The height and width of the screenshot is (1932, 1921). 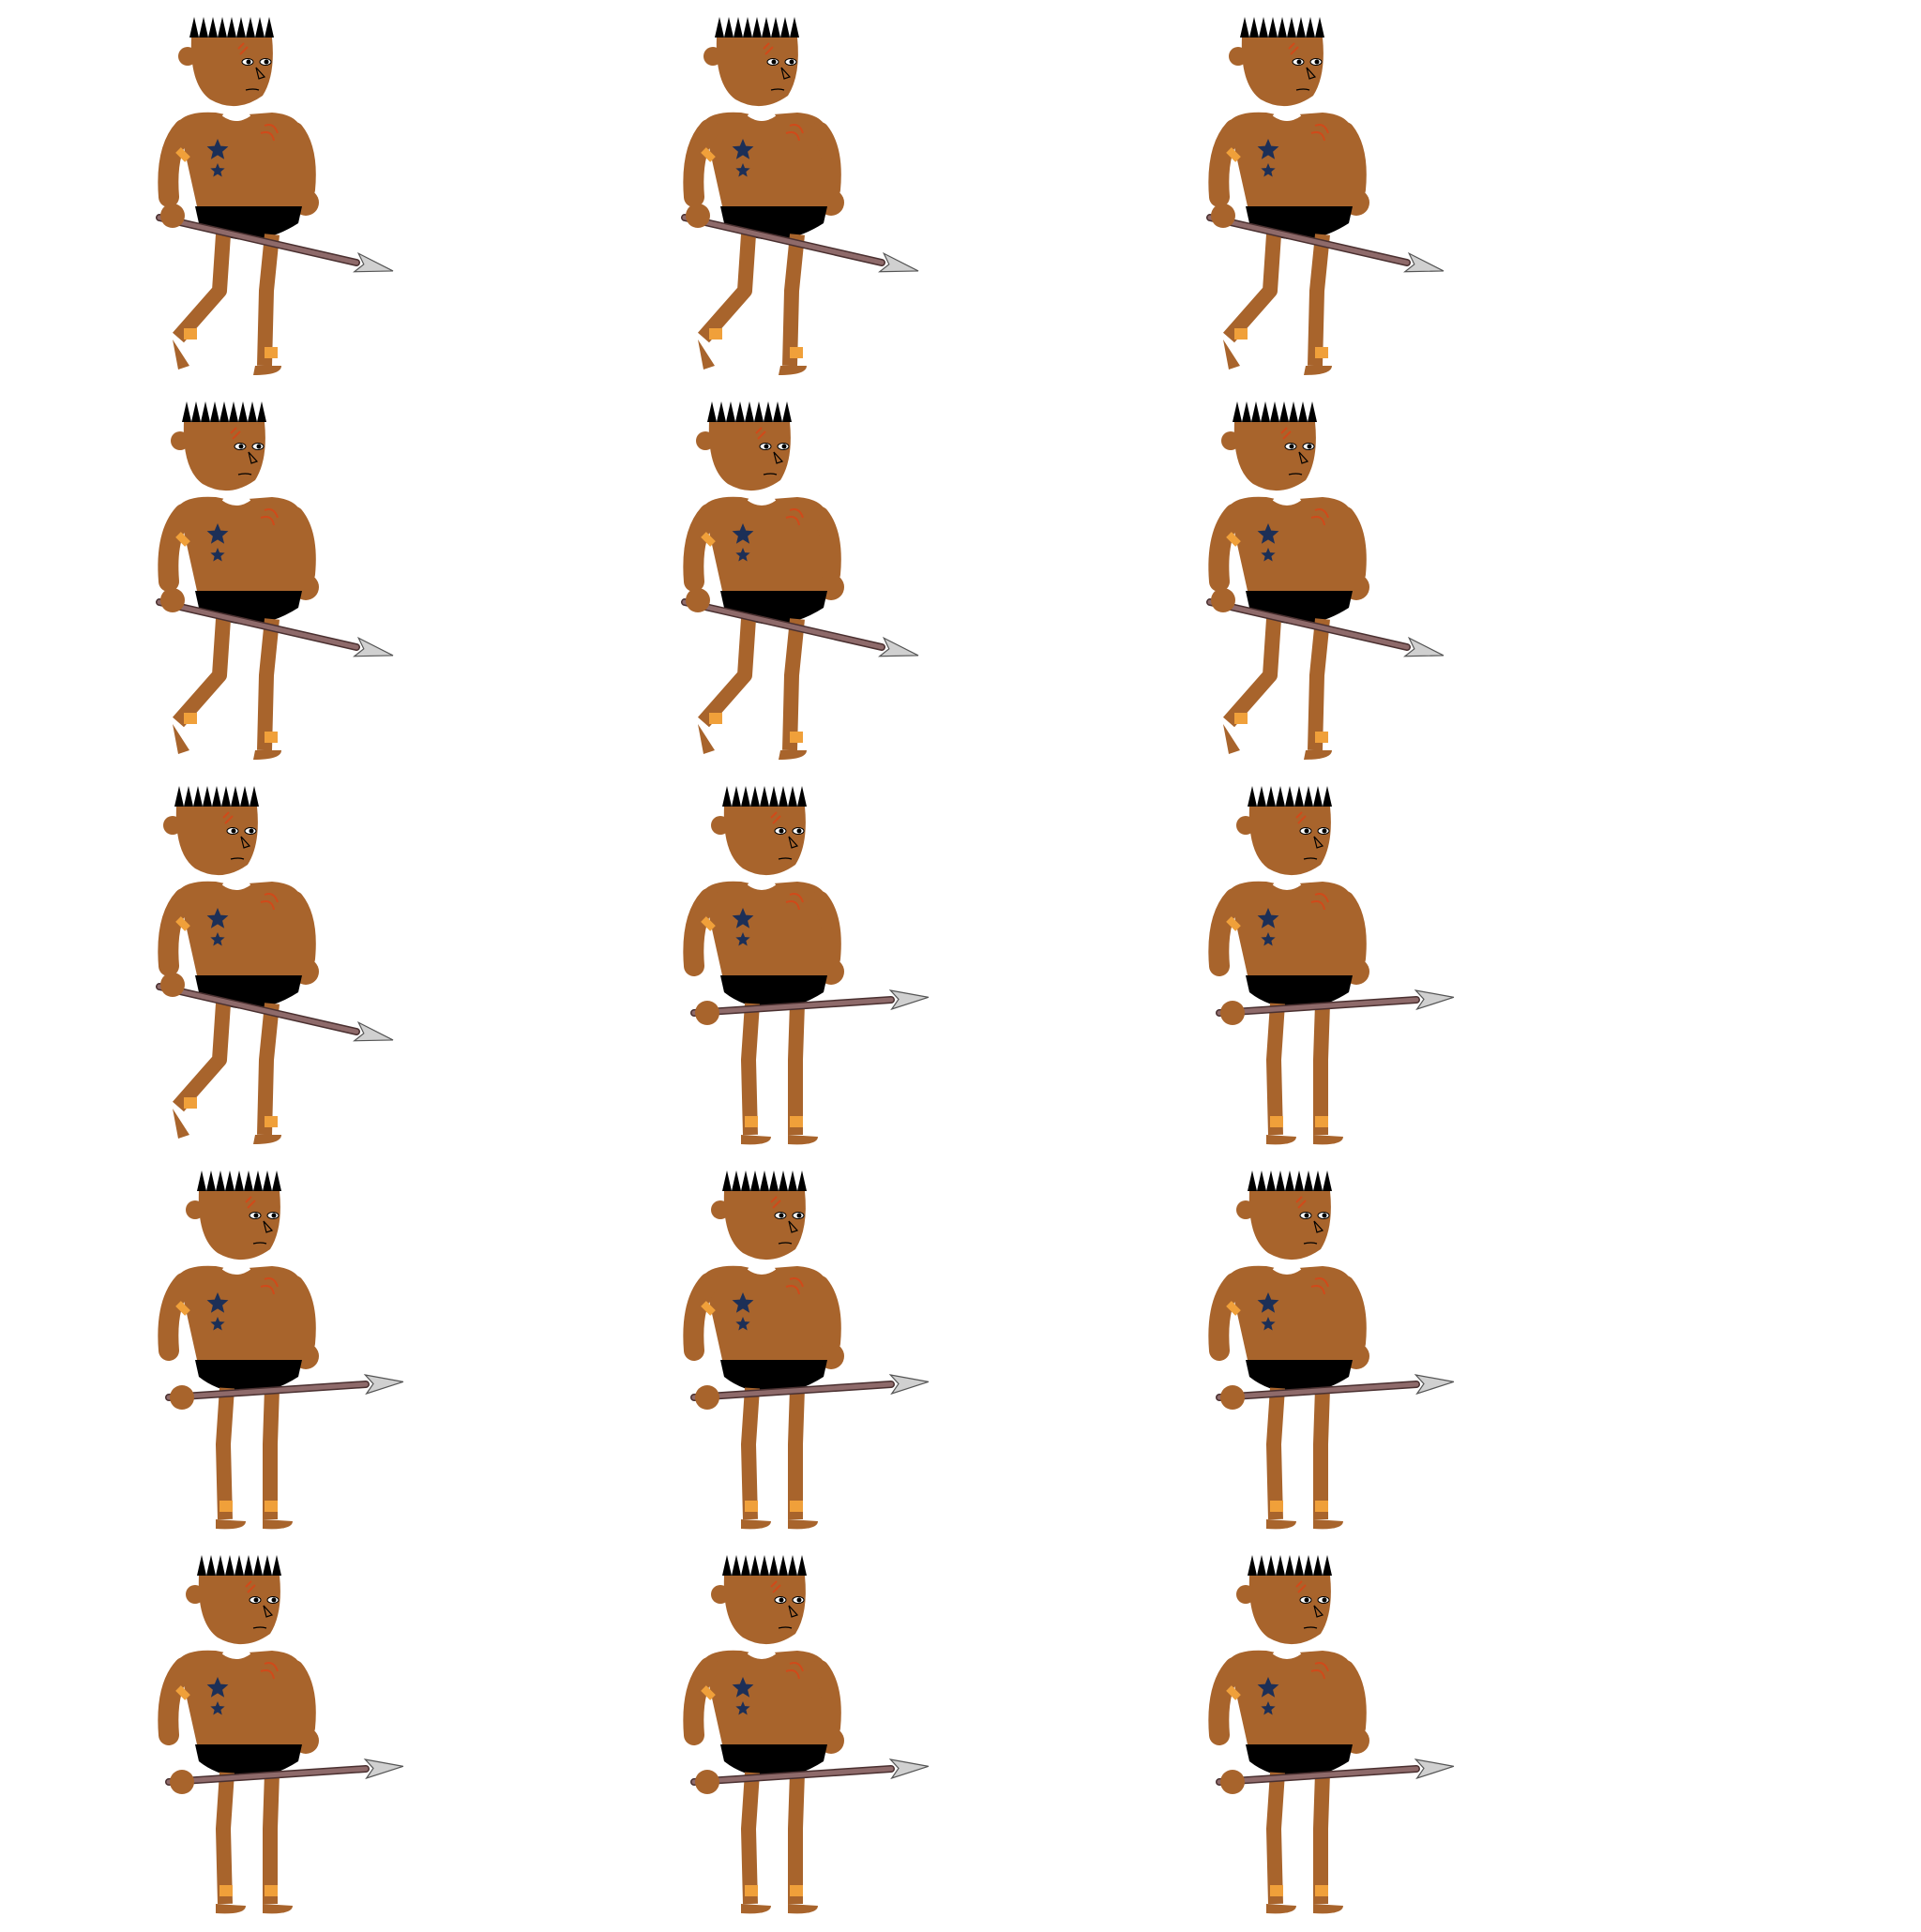 What do you see at coordinates (181, 355) in the screenshot?
I see `foot-left` at bounding box center [181, 355].